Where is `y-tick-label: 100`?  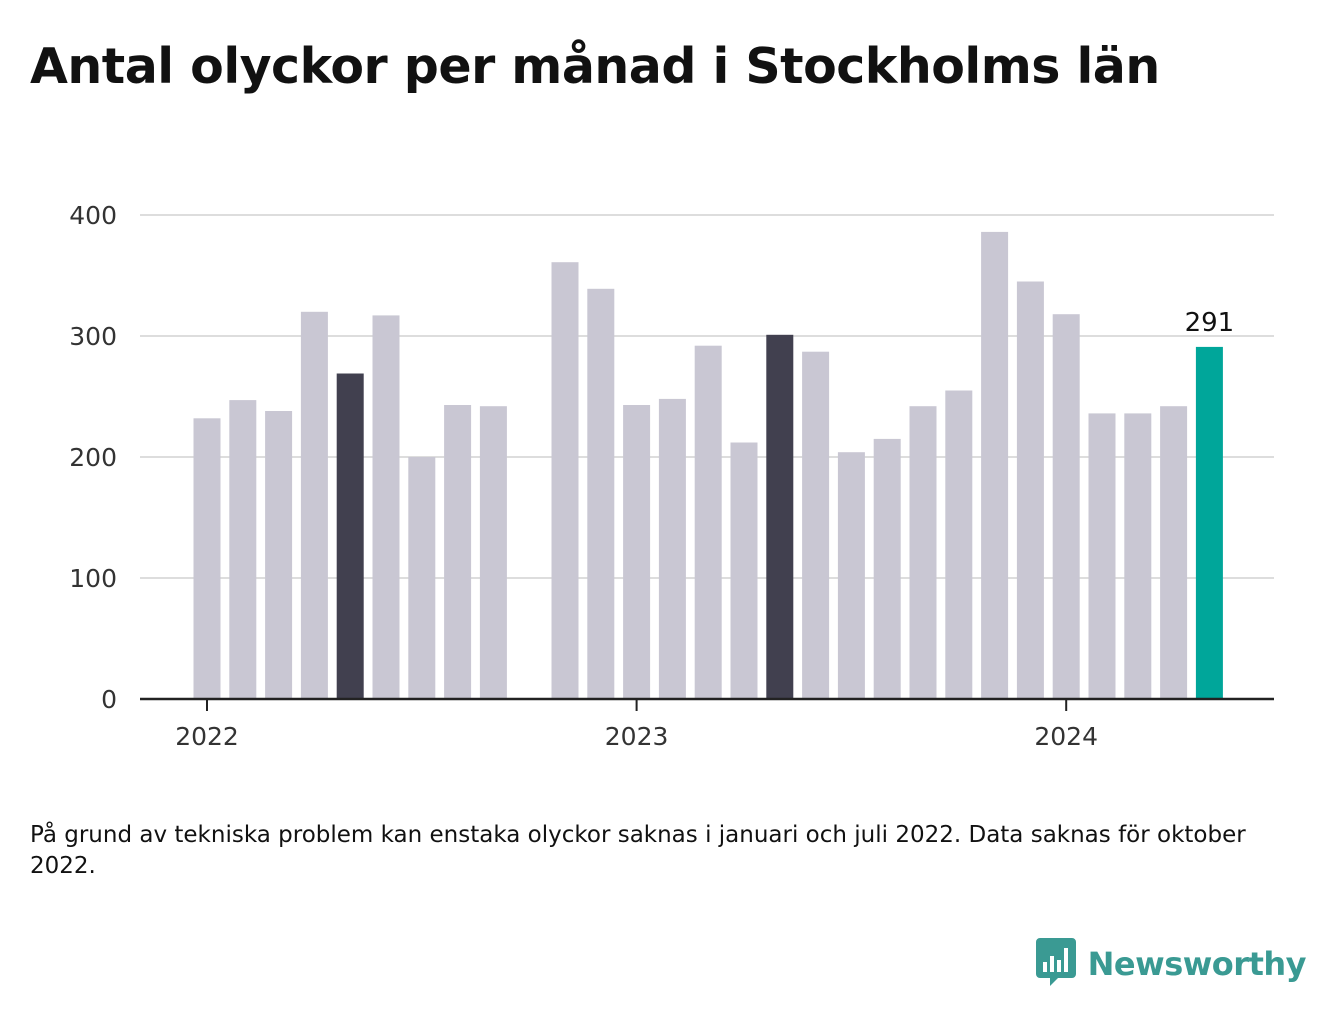 y-tick-label: 100 is located at coordinates (93, 578).